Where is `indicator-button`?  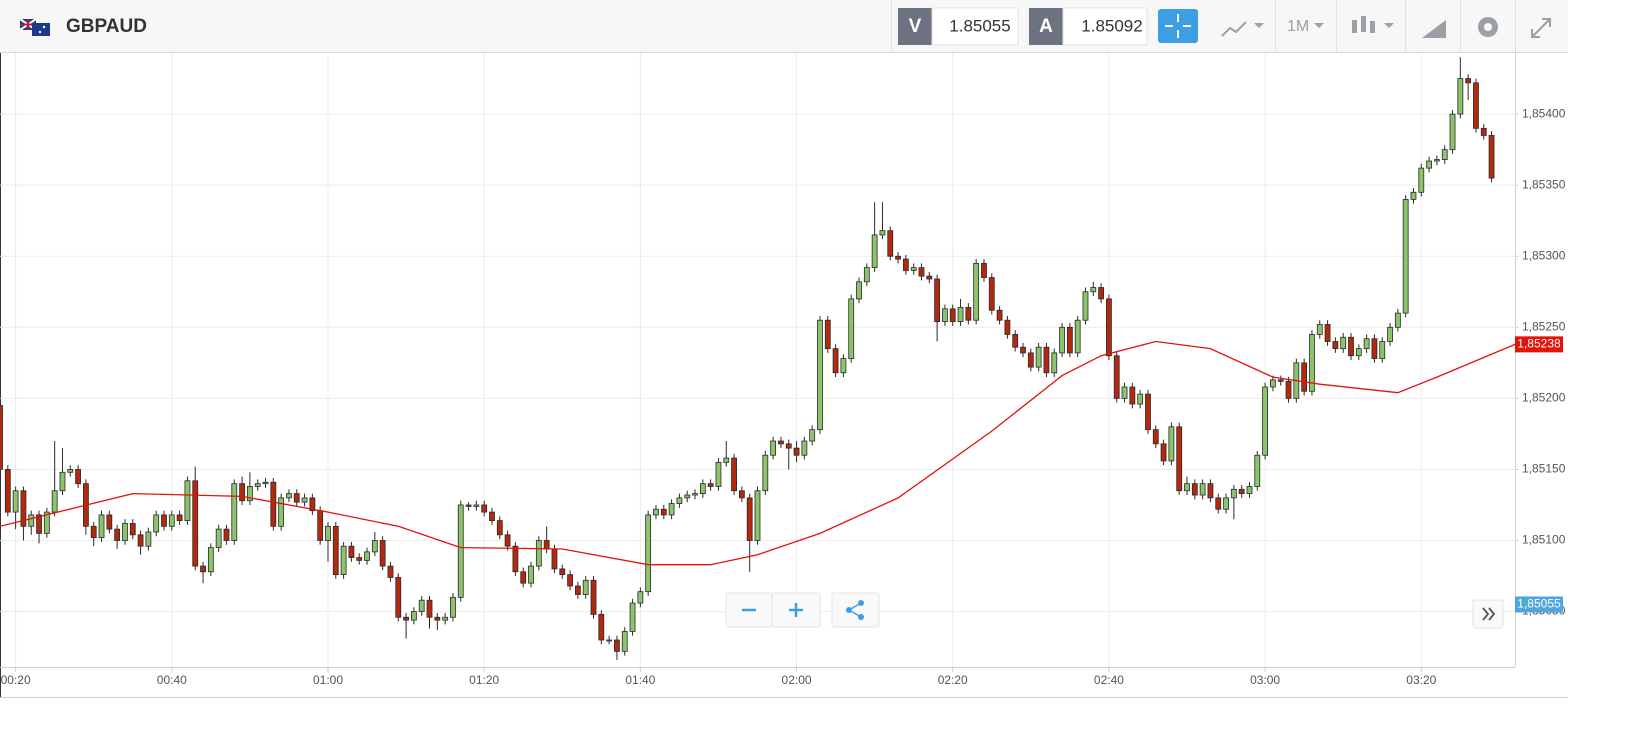 indicator-button is located at coordinates (1242, 29).